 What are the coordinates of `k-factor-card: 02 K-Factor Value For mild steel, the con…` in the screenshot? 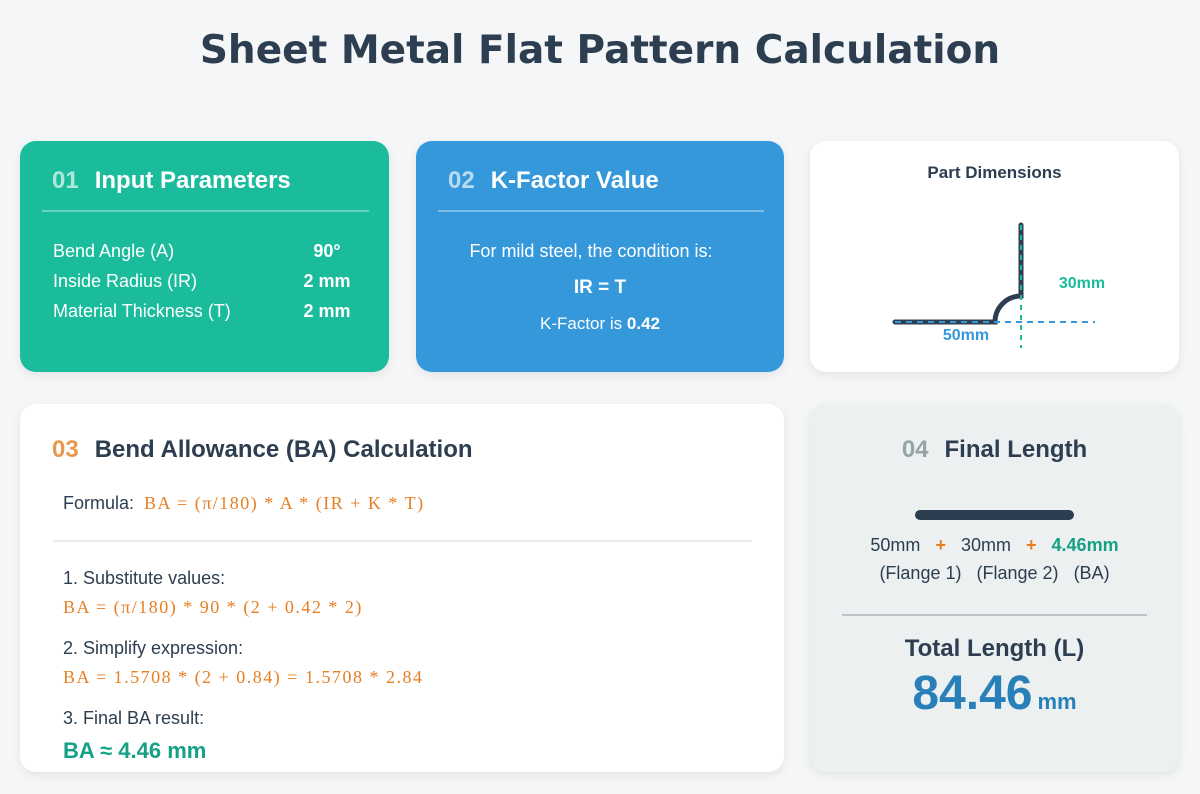 It's located at (600, 256).